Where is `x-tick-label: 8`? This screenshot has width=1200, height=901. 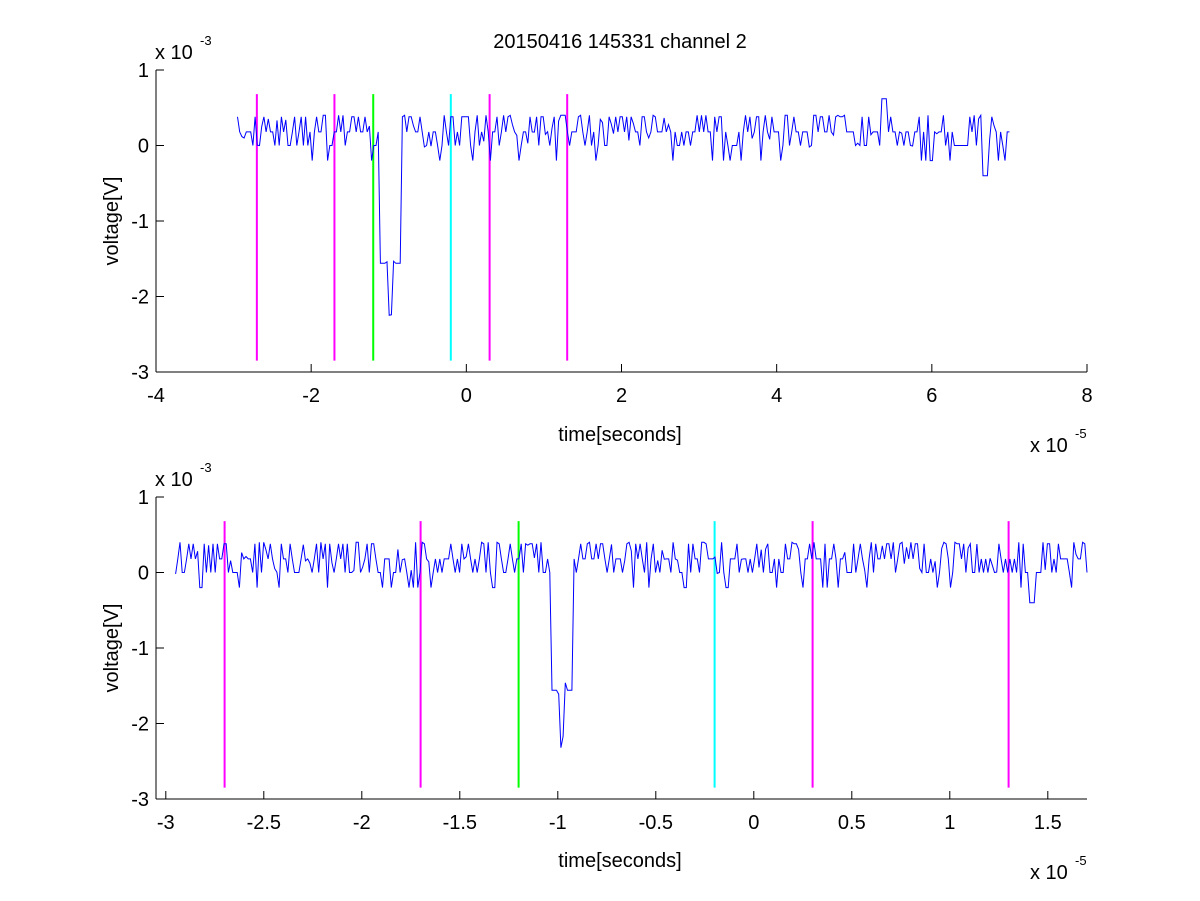
x-tick-label: 8 is located at coordinates (1086, 396).